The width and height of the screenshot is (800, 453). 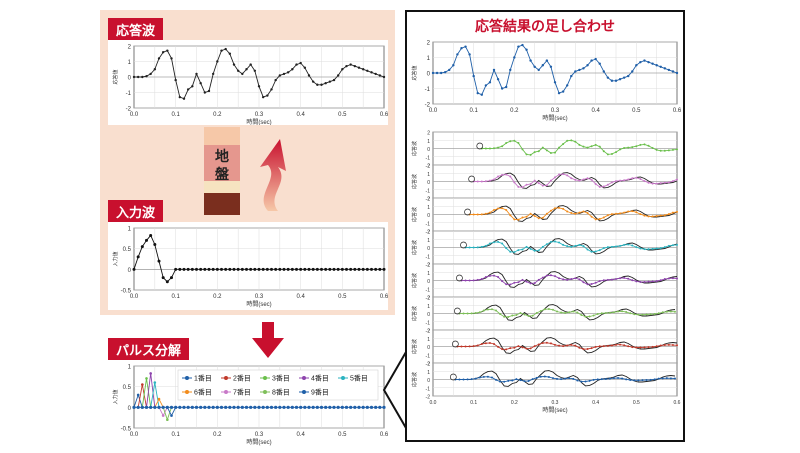 What do you see at coordinates (150, 373) in the screenshot?
I see `pulse-4-point` at bounding box center [150, 373].